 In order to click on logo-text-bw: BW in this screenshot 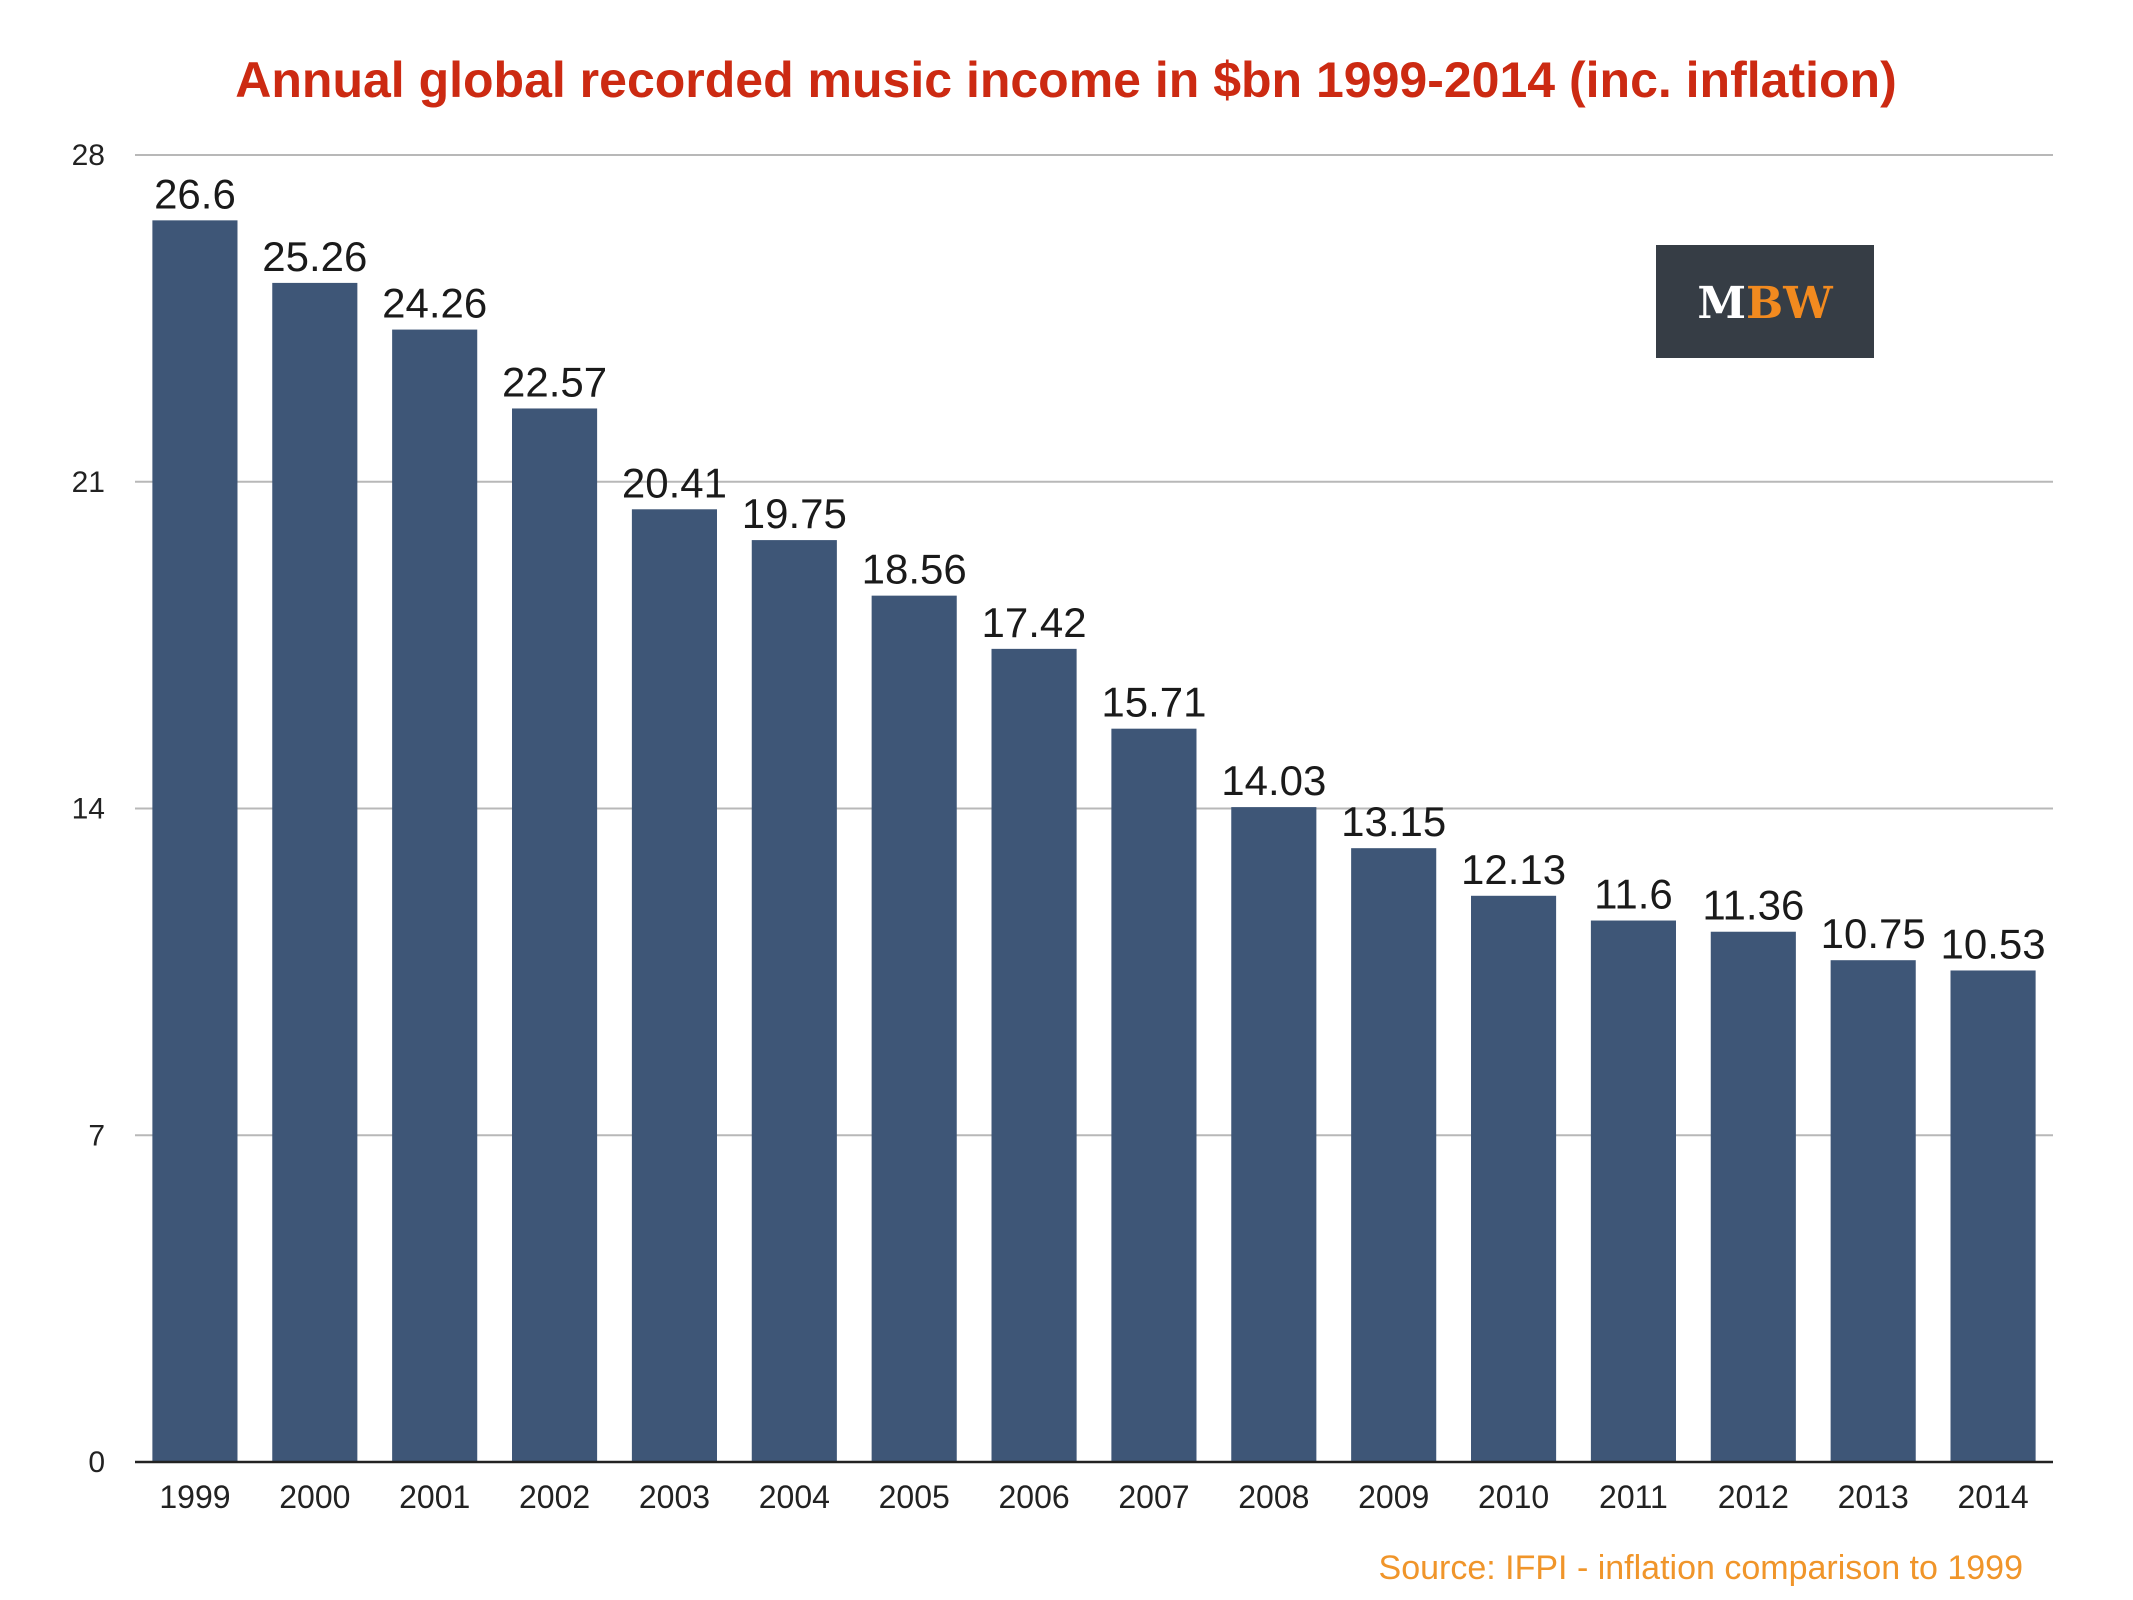, I will do `click(1789, 303)`.